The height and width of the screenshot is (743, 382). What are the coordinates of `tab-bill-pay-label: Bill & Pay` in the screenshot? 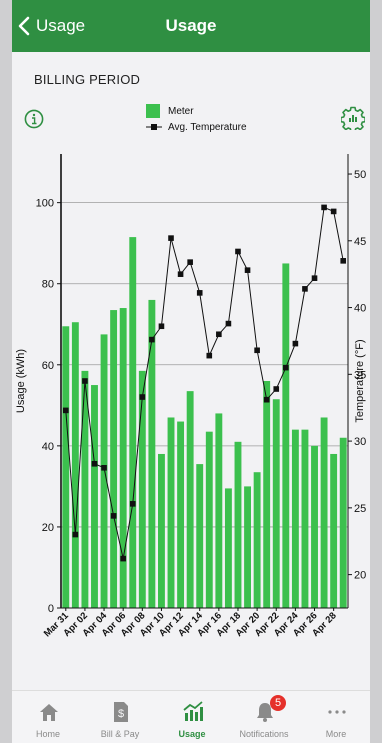 It's located at (120, 734).